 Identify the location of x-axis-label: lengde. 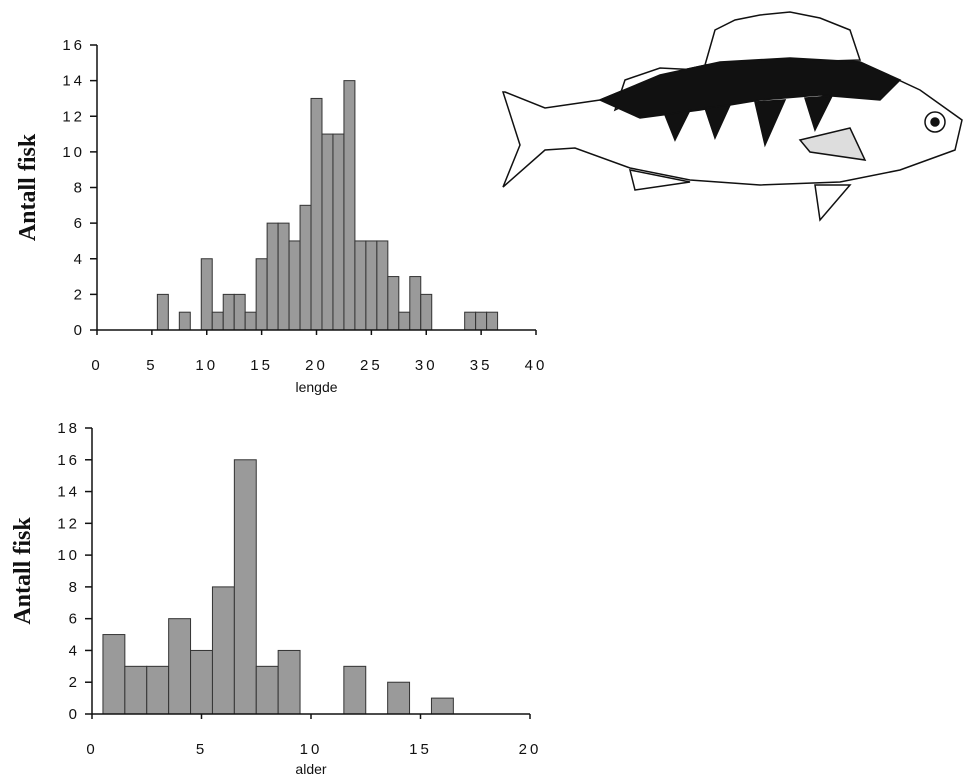
(316, 387).